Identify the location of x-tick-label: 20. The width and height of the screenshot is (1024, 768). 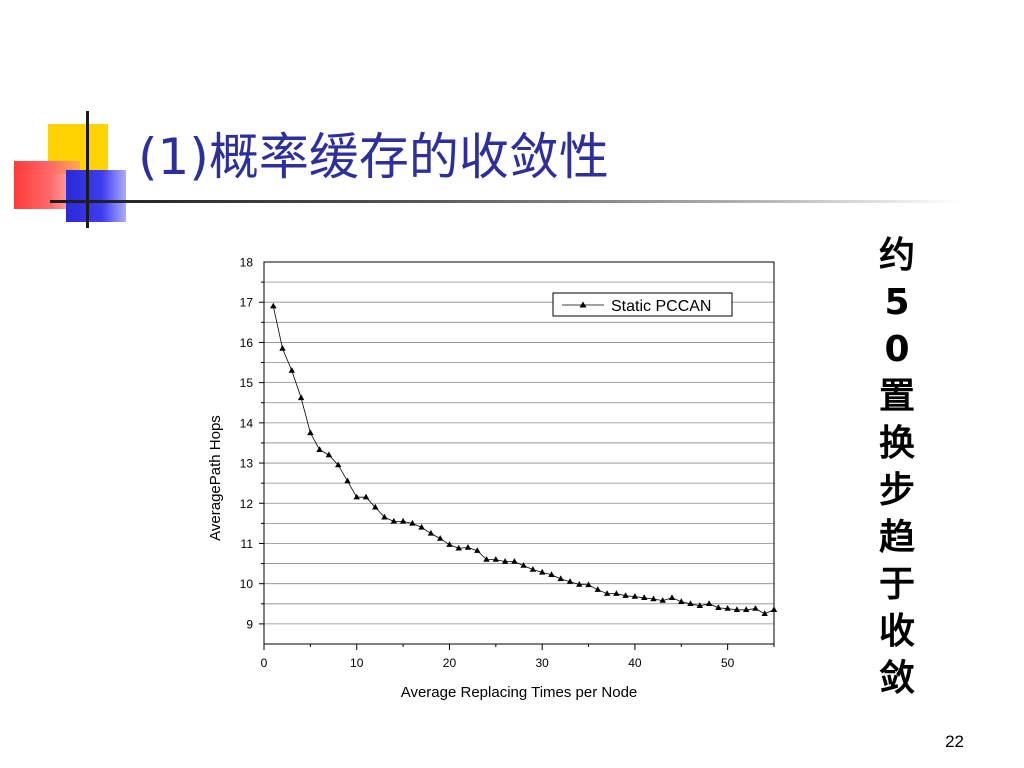
(450, 663).